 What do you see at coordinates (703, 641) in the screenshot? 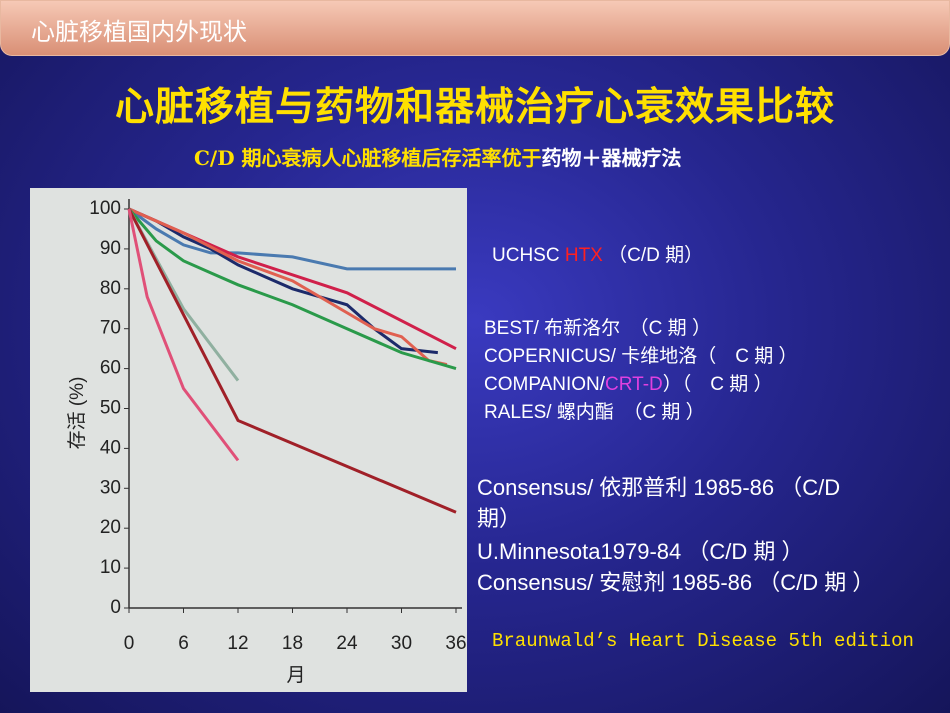
I see `citation: Braunwald’s Heart Disease 5th edition` at bounding box center [703, 641].